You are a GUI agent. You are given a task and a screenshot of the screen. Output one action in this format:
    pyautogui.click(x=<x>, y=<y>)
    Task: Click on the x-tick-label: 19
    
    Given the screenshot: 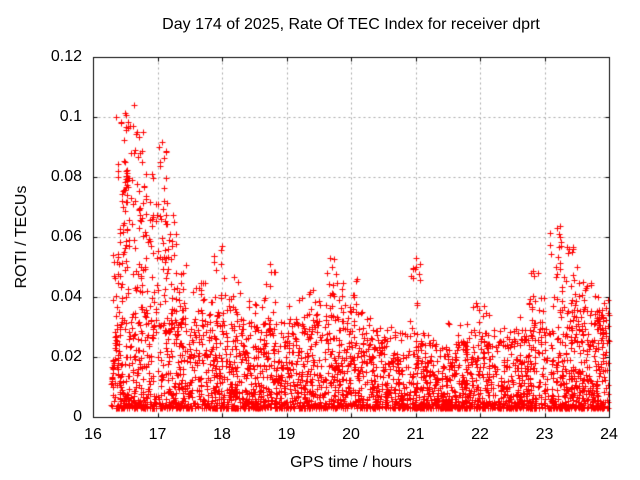 What is the action you would take?
    pyautogui.click(x=286, y=434)
    